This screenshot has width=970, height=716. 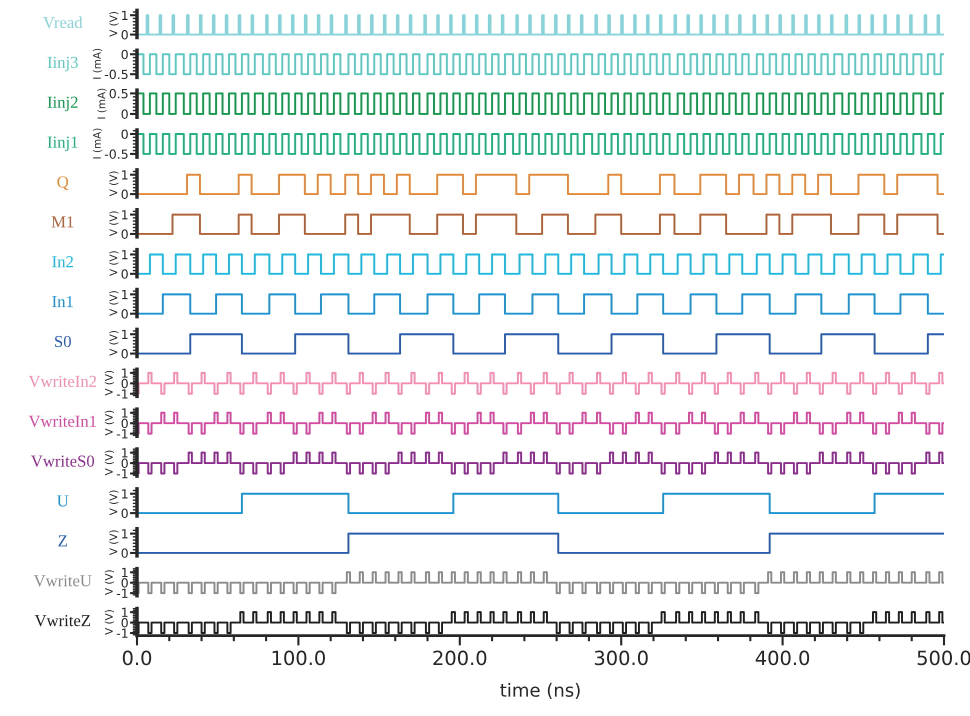 What do you see at coordinates (298, 658) in the screenshot?
I see `x-tick-label: 100.0` at bounding box center [298, 658].